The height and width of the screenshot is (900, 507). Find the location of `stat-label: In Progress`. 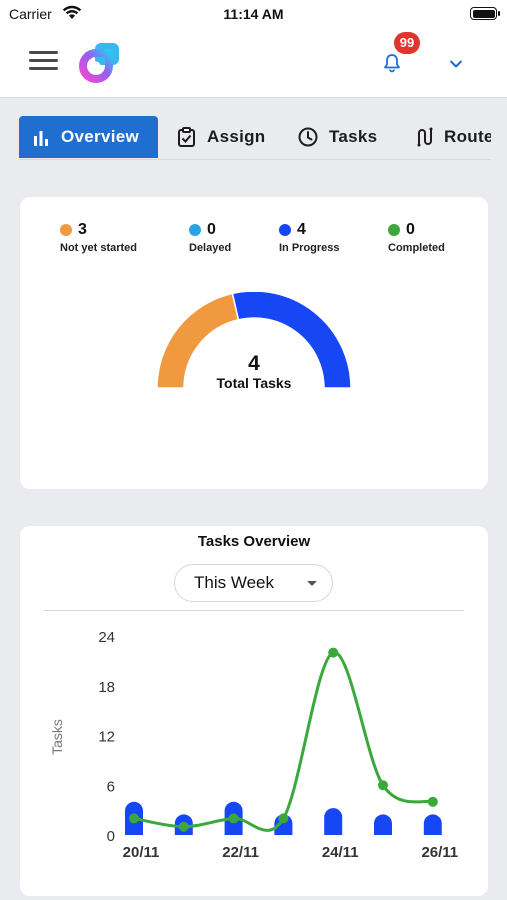

stat-label: In Progress is located at coordinates (309, 248).